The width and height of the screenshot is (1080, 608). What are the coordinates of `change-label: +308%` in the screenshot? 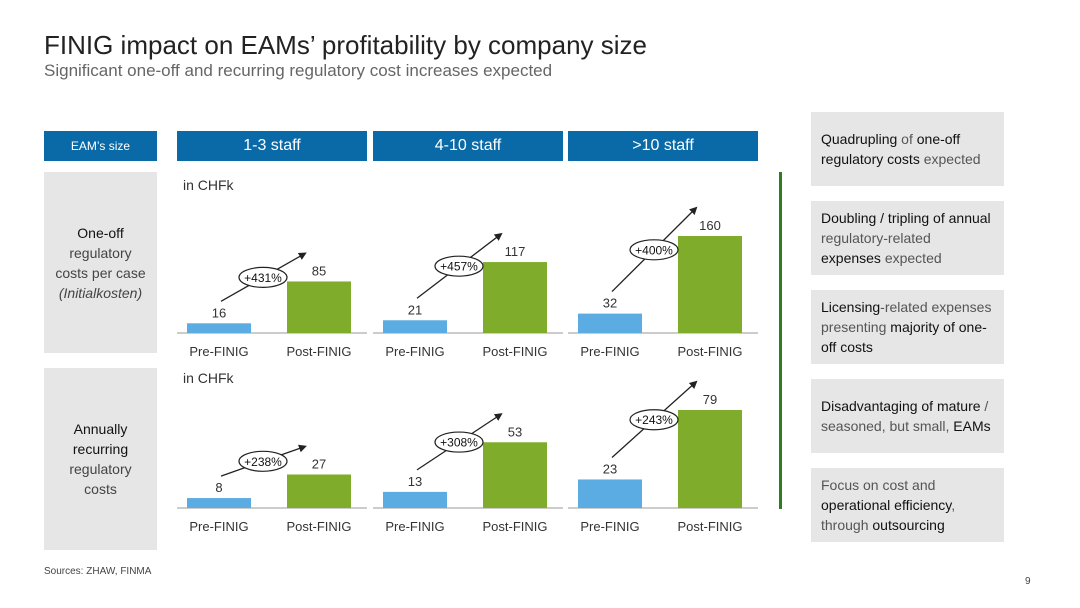 It's located at (459, 443).